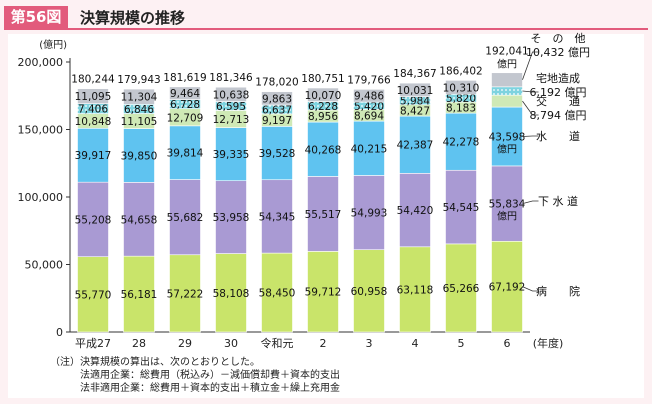 This screenshot has height=404, width=652. What do you see at coordinates (195, 375) in the screenshot?
I see `footnote-line: 法適用企業：総費用（税込み）－減価償却費＋資本的支出` at bounding box center [195, 375].